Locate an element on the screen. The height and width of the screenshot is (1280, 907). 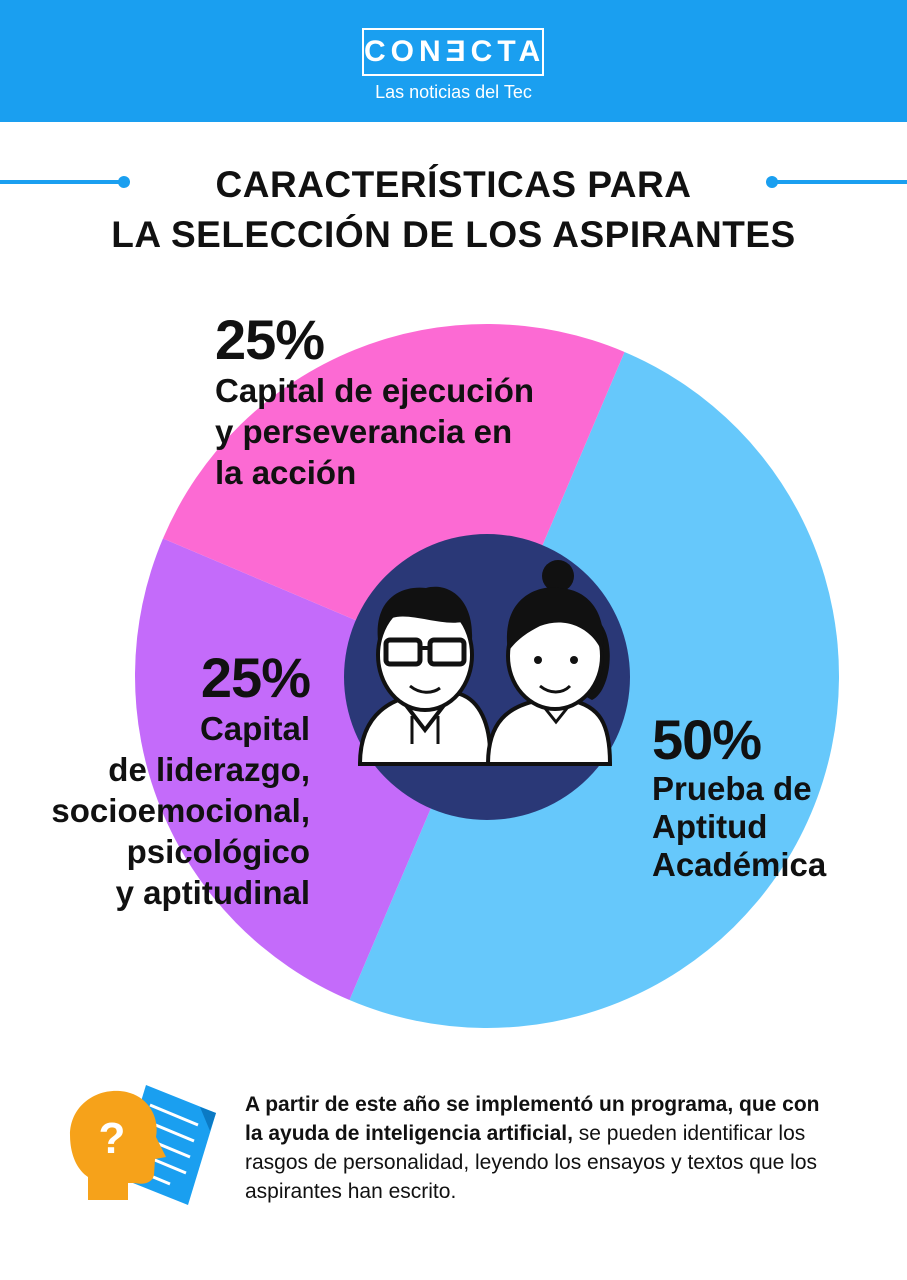
head-question-icon: ? is located at coordinates (118, 1145).